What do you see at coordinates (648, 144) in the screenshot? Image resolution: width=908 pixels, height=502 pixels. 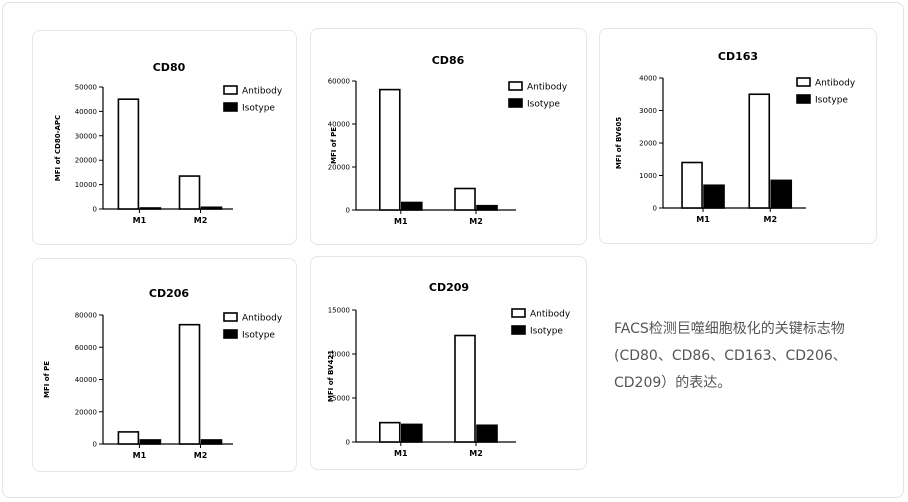 I see `y-tick-label: 2000` at bounding box center [648, 144].